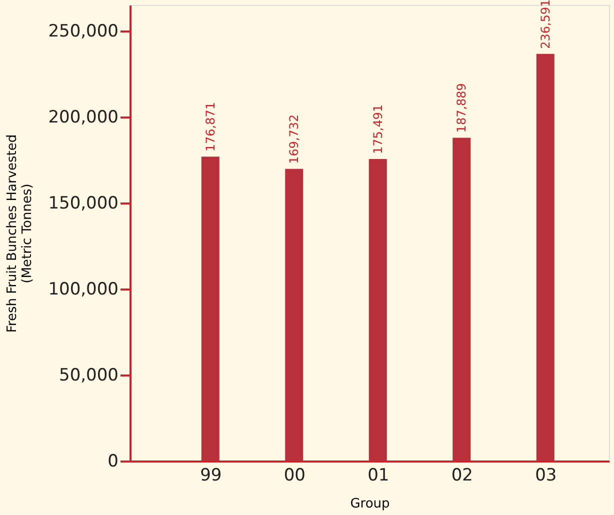  Describe the element at coordinates (462, 476) in the screenshot. I see `x-tick-label: 02` at that location.